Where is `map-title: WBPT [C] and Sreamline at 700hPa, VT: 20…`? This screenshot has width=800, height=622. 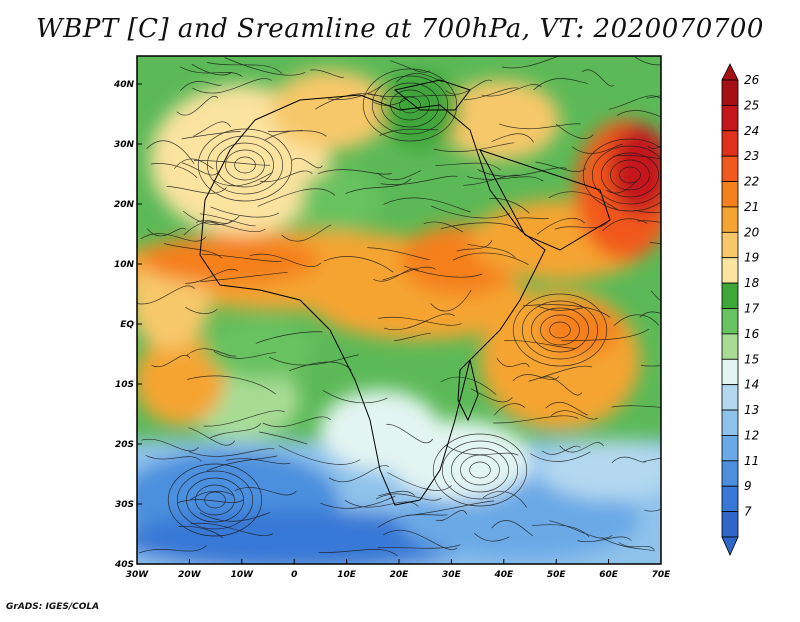
map-title: WBPT [C] and Sreamline at 700hPa, VT: 20… is located at coordinates (400, 29).